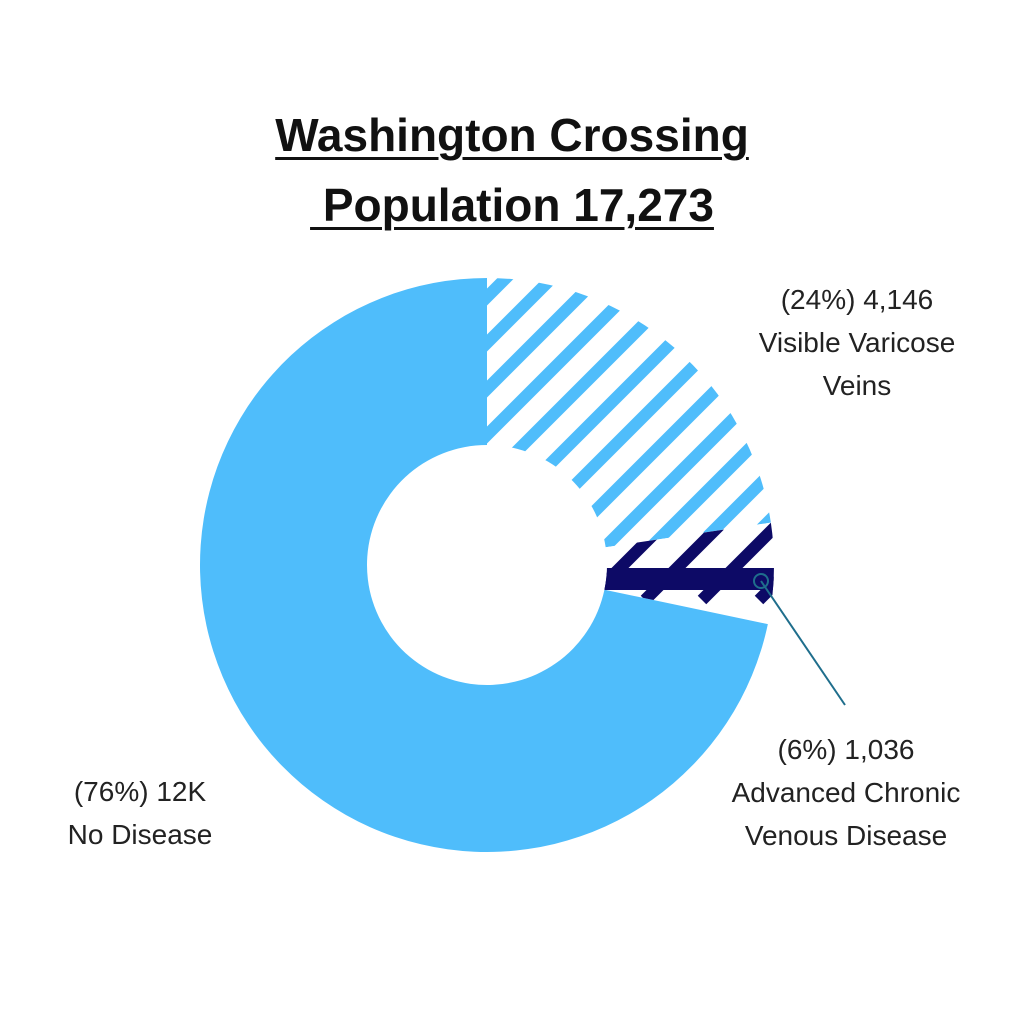  What do you see at coordinates (140, 834) in the screenshot?
I see `label-nd-name: No Disease` at bounding box center [140, 834].